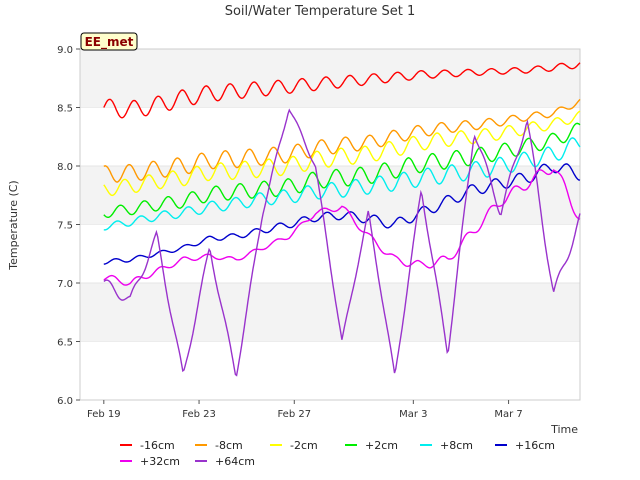  What do you see at coordinates (564, 429) in the screenshot?
I see `x-axis-label: Time` at bounding box center [564, 429].